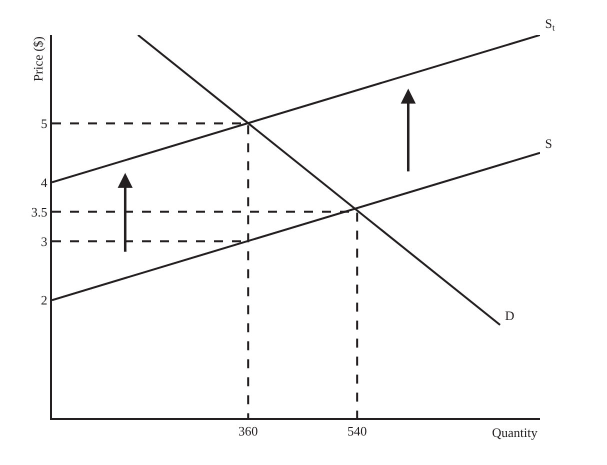 The height and width of the screenshot is (465, 607). What do you see at coordinates (357, 431) in the screenshot?
I see `x-tick-label: 540` at bounding box center [357, 431].